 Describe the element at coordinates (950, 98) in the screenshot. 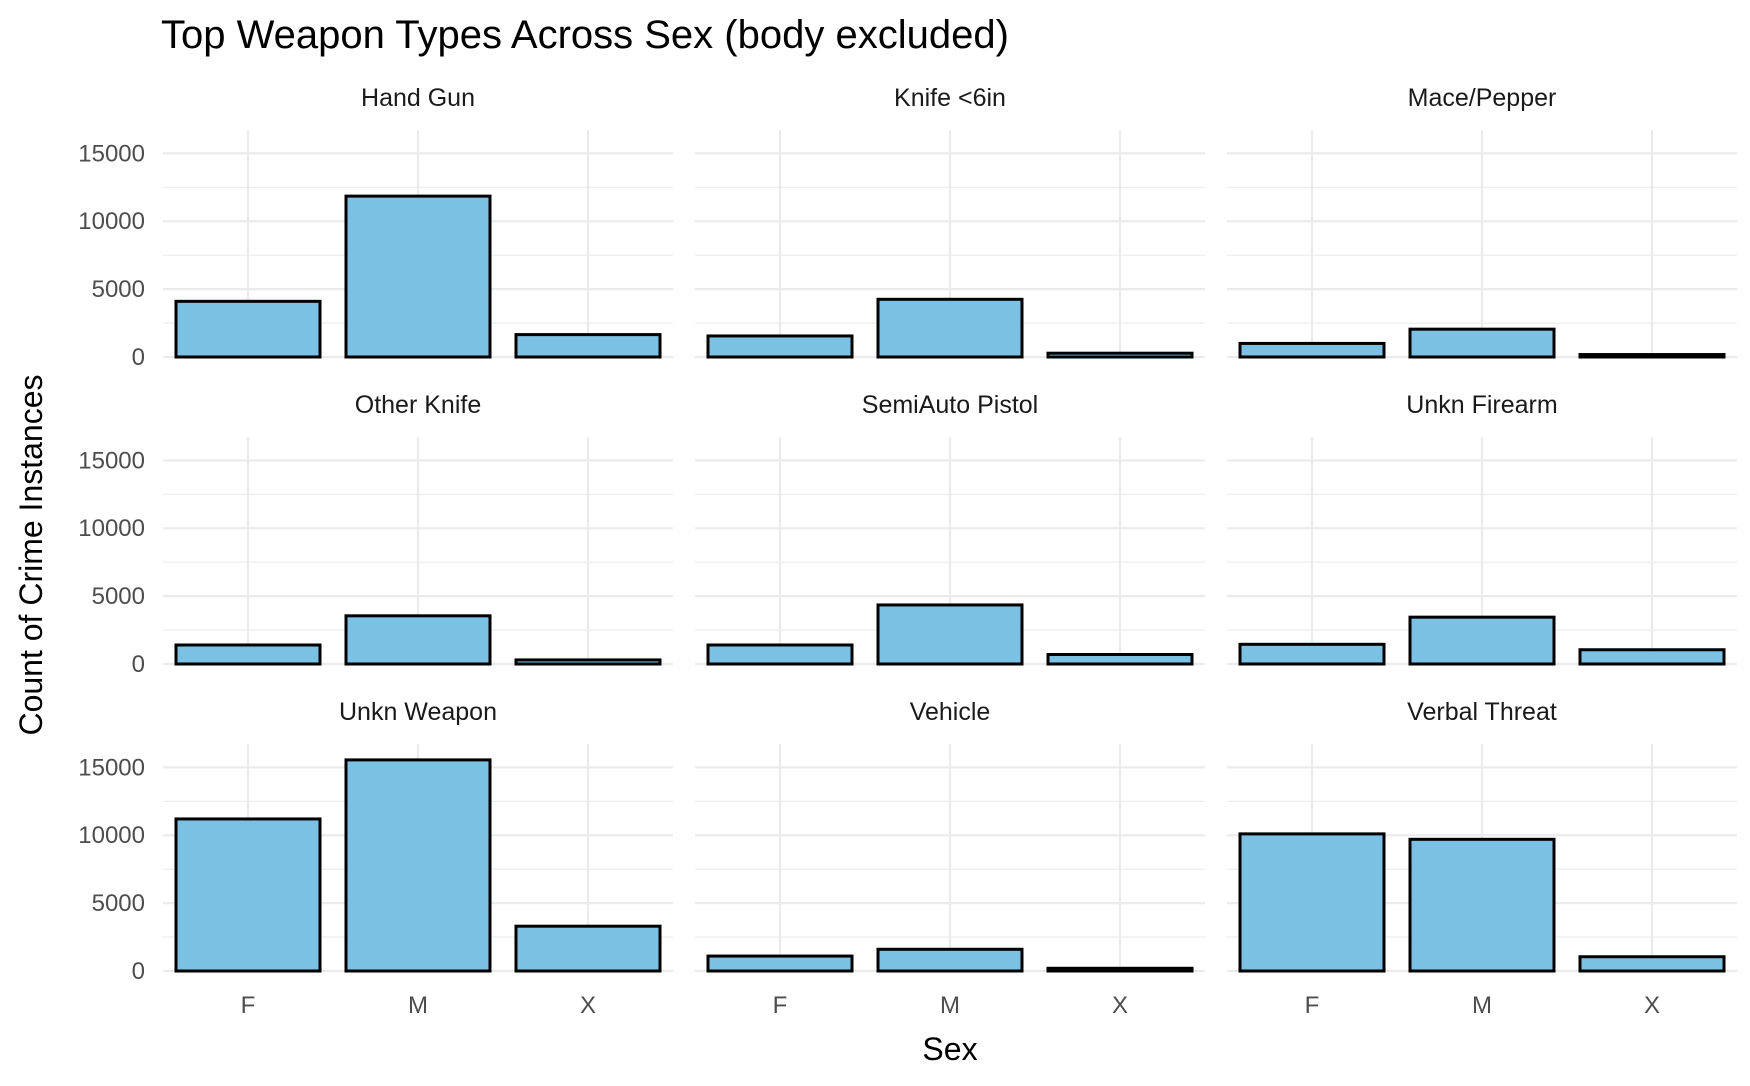

I see `facet-label: Knife <6in` at that location.